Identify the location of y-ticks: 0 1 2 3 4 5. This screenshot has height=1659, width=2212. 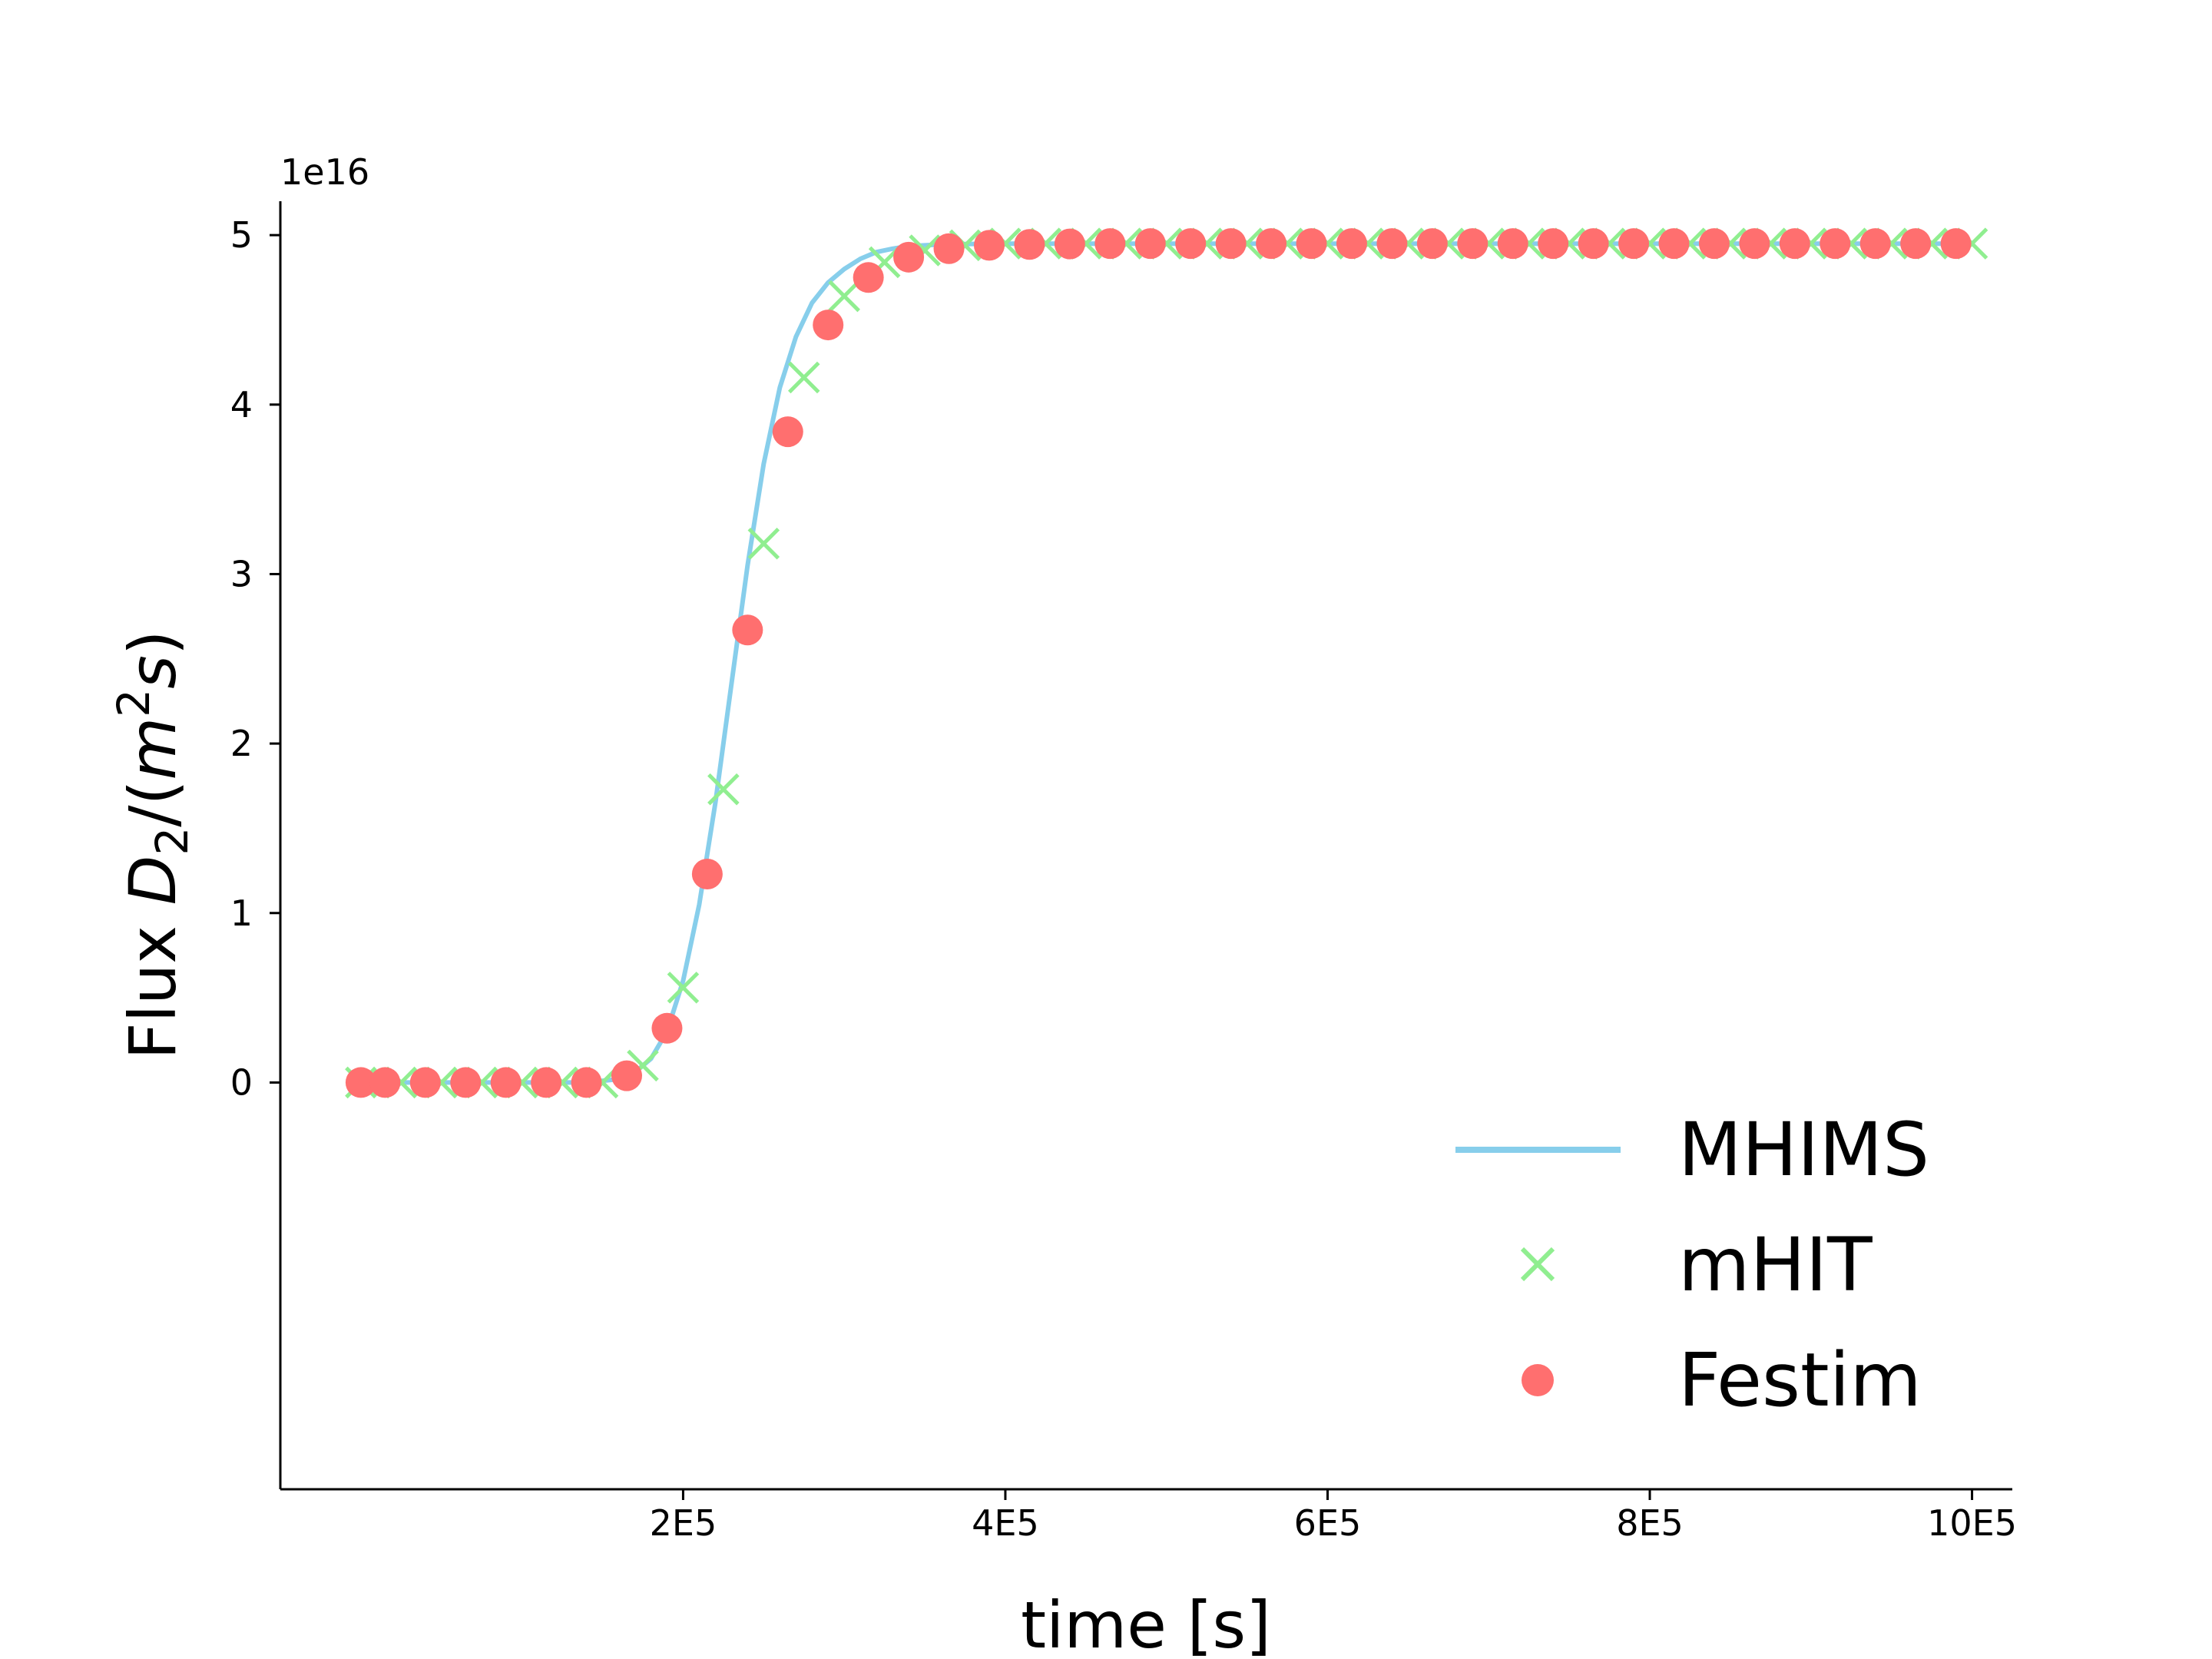
(255, 659).